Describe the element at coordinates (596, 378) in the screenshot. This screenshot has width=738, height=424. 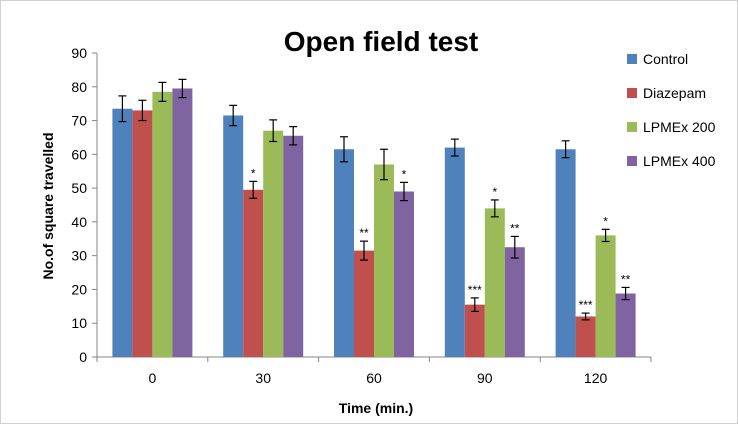
I see `x-tick-label: 120` at that location.